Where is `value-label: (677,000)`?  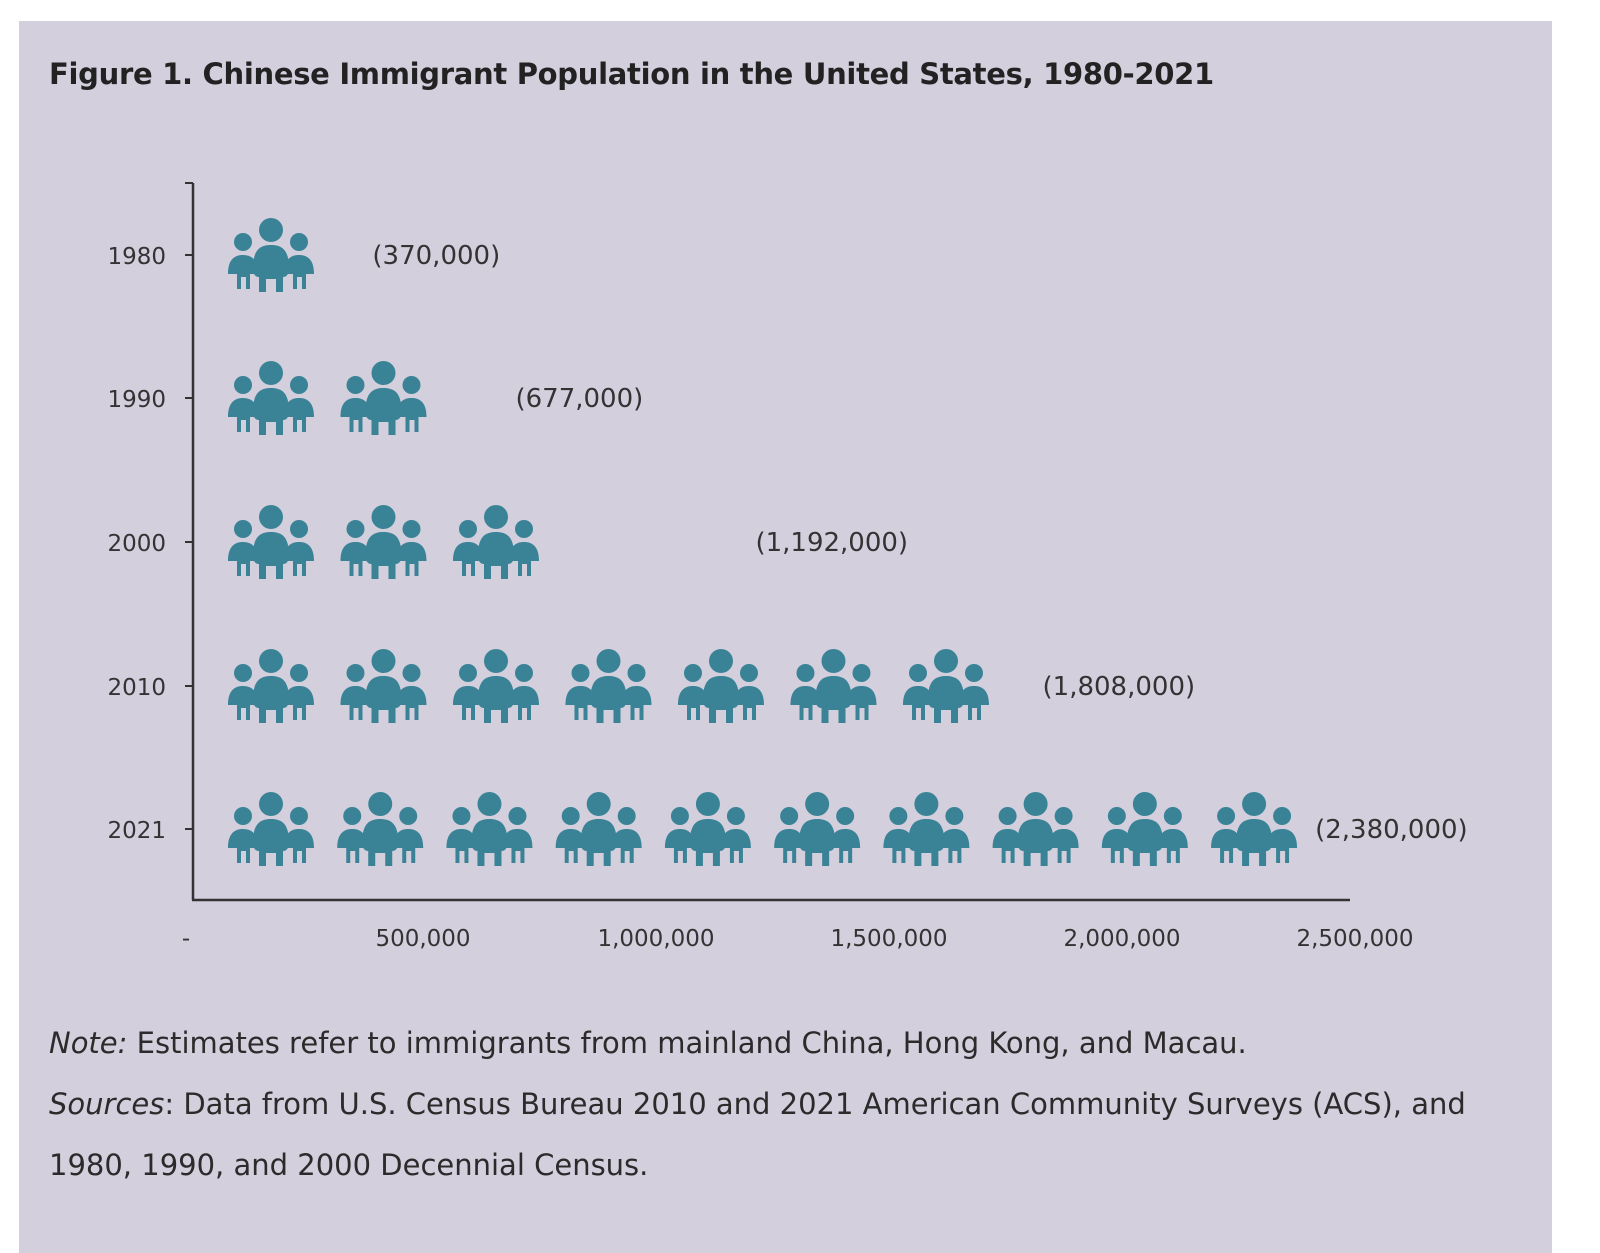
value-label: (677,000) is located at coordinates (579, 399).